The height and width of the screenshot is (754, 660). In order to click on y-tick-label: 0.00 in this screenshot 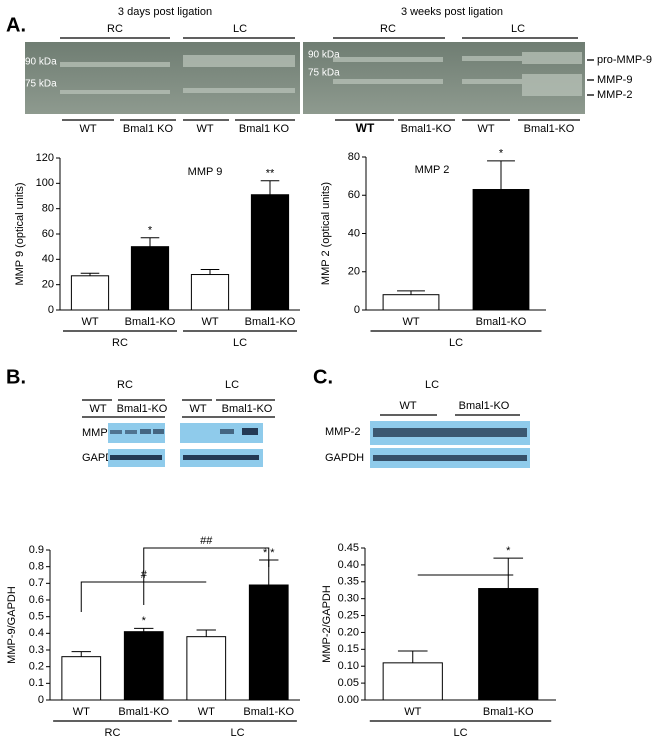, I will do `click(348, 700)`.